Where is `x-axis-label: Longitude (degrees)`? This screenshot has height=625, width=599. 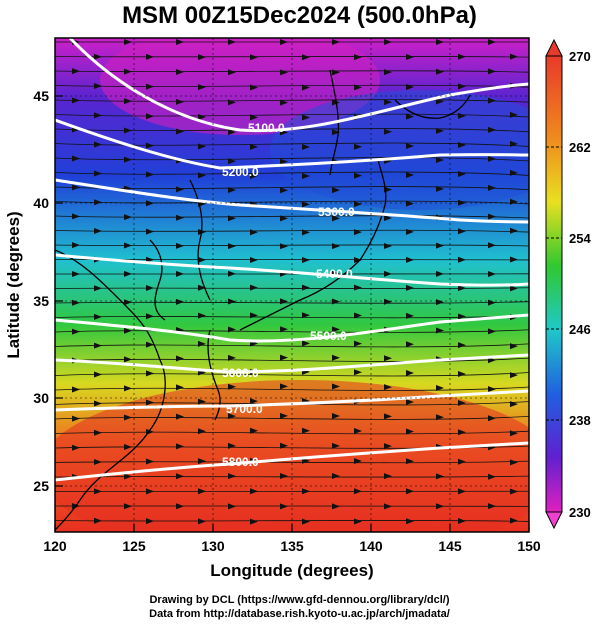 x-axis-label: Longitude (degrees) is located at coordinates (291, 570).